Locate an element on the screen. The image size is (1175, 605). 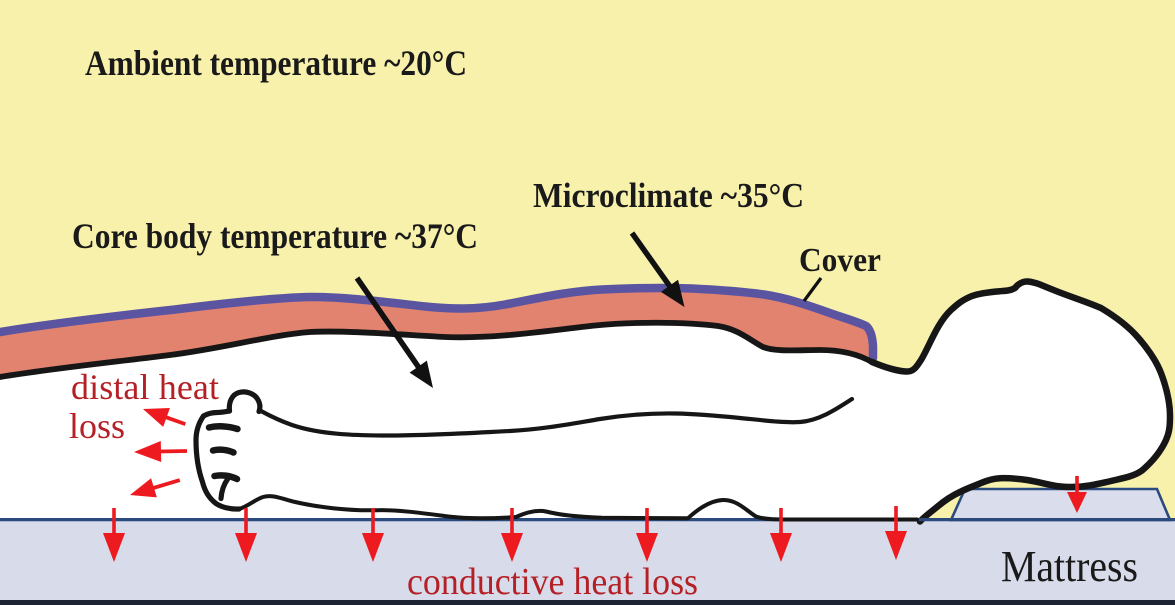
svg-text: Ambient temperature ~20°C is located at coordinates (276, 63).